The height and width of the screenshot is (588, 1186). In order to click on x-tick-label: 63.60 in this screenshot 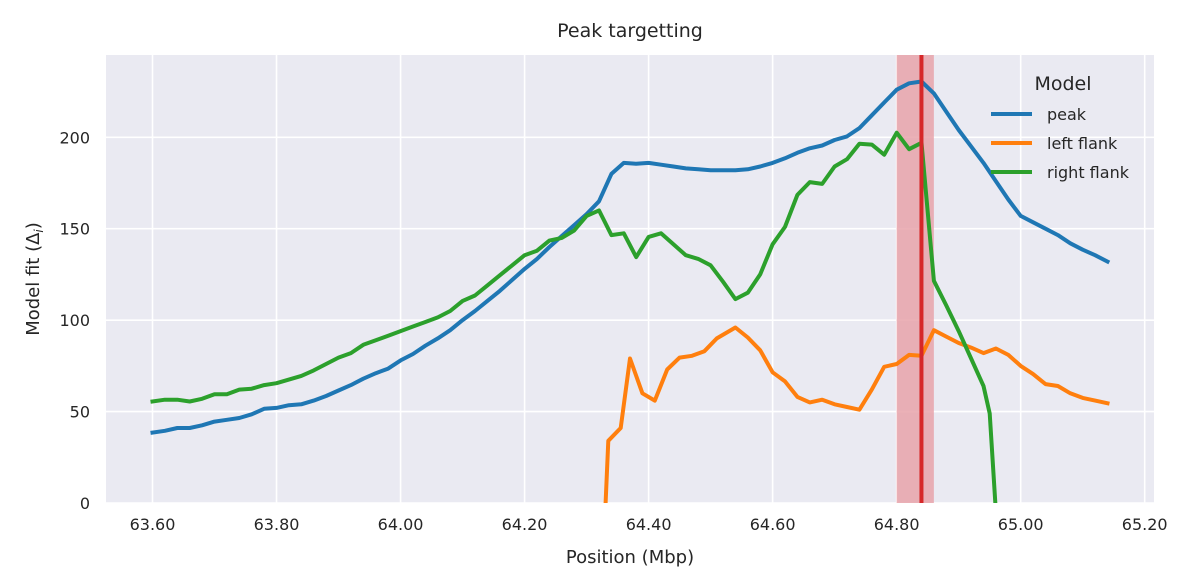, I will do `click(153, 524)`.